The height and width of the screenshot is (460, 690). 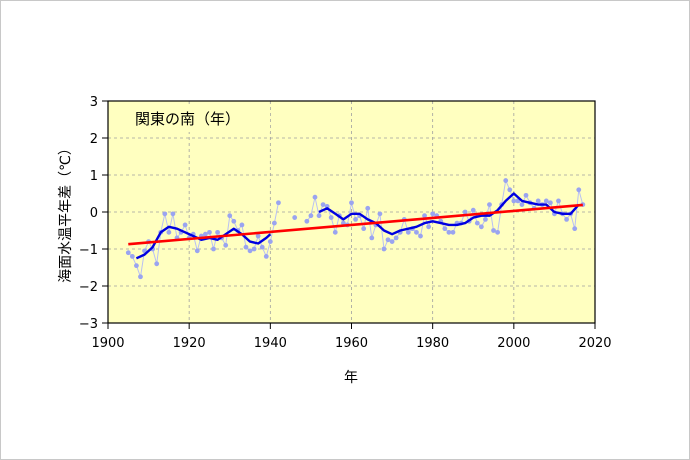 What do you see at coordinates (270, 343) in the screenshot?
I see `x-tick-label: 1940` at bounding box center [270, 343].